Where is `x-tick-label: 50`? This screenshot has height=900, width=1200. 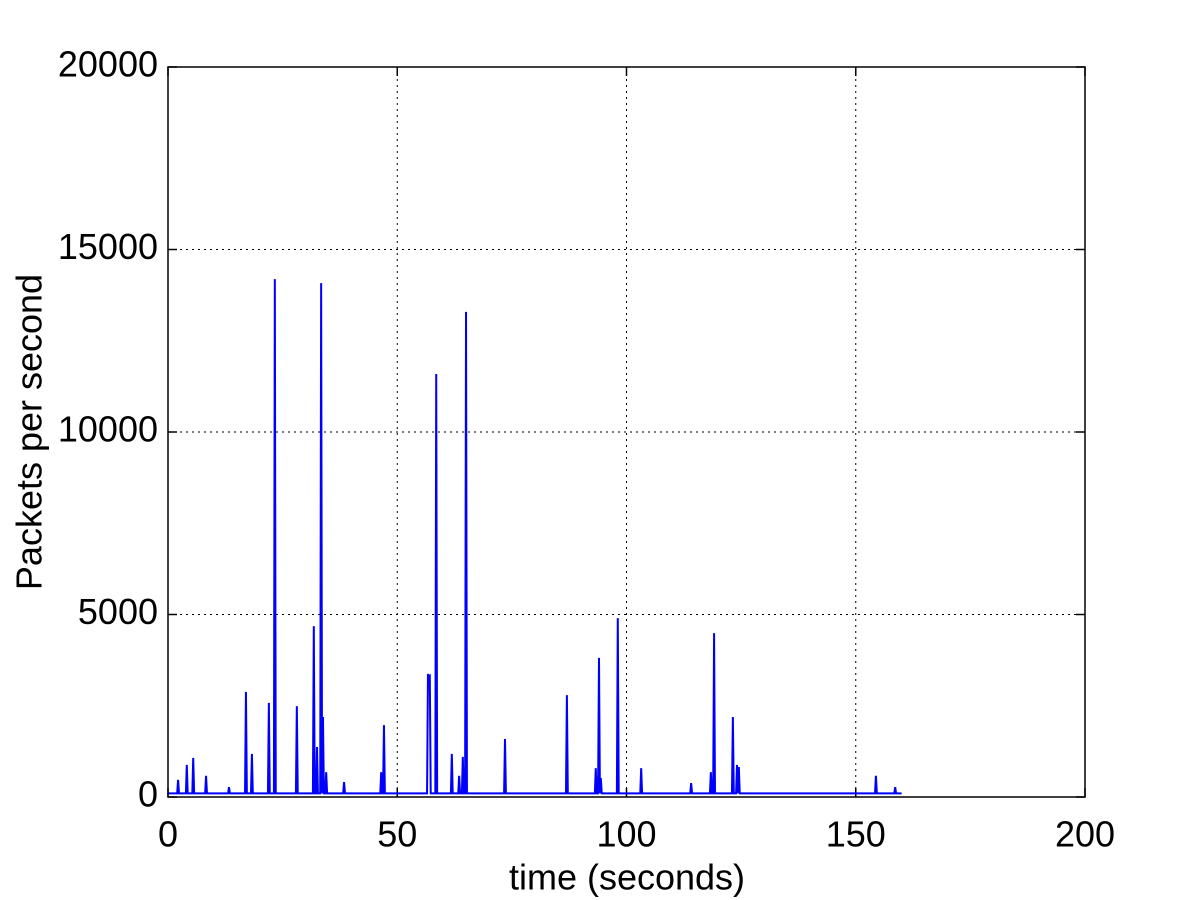
x-tick-label: 50 is located at coordinates (397, 834).